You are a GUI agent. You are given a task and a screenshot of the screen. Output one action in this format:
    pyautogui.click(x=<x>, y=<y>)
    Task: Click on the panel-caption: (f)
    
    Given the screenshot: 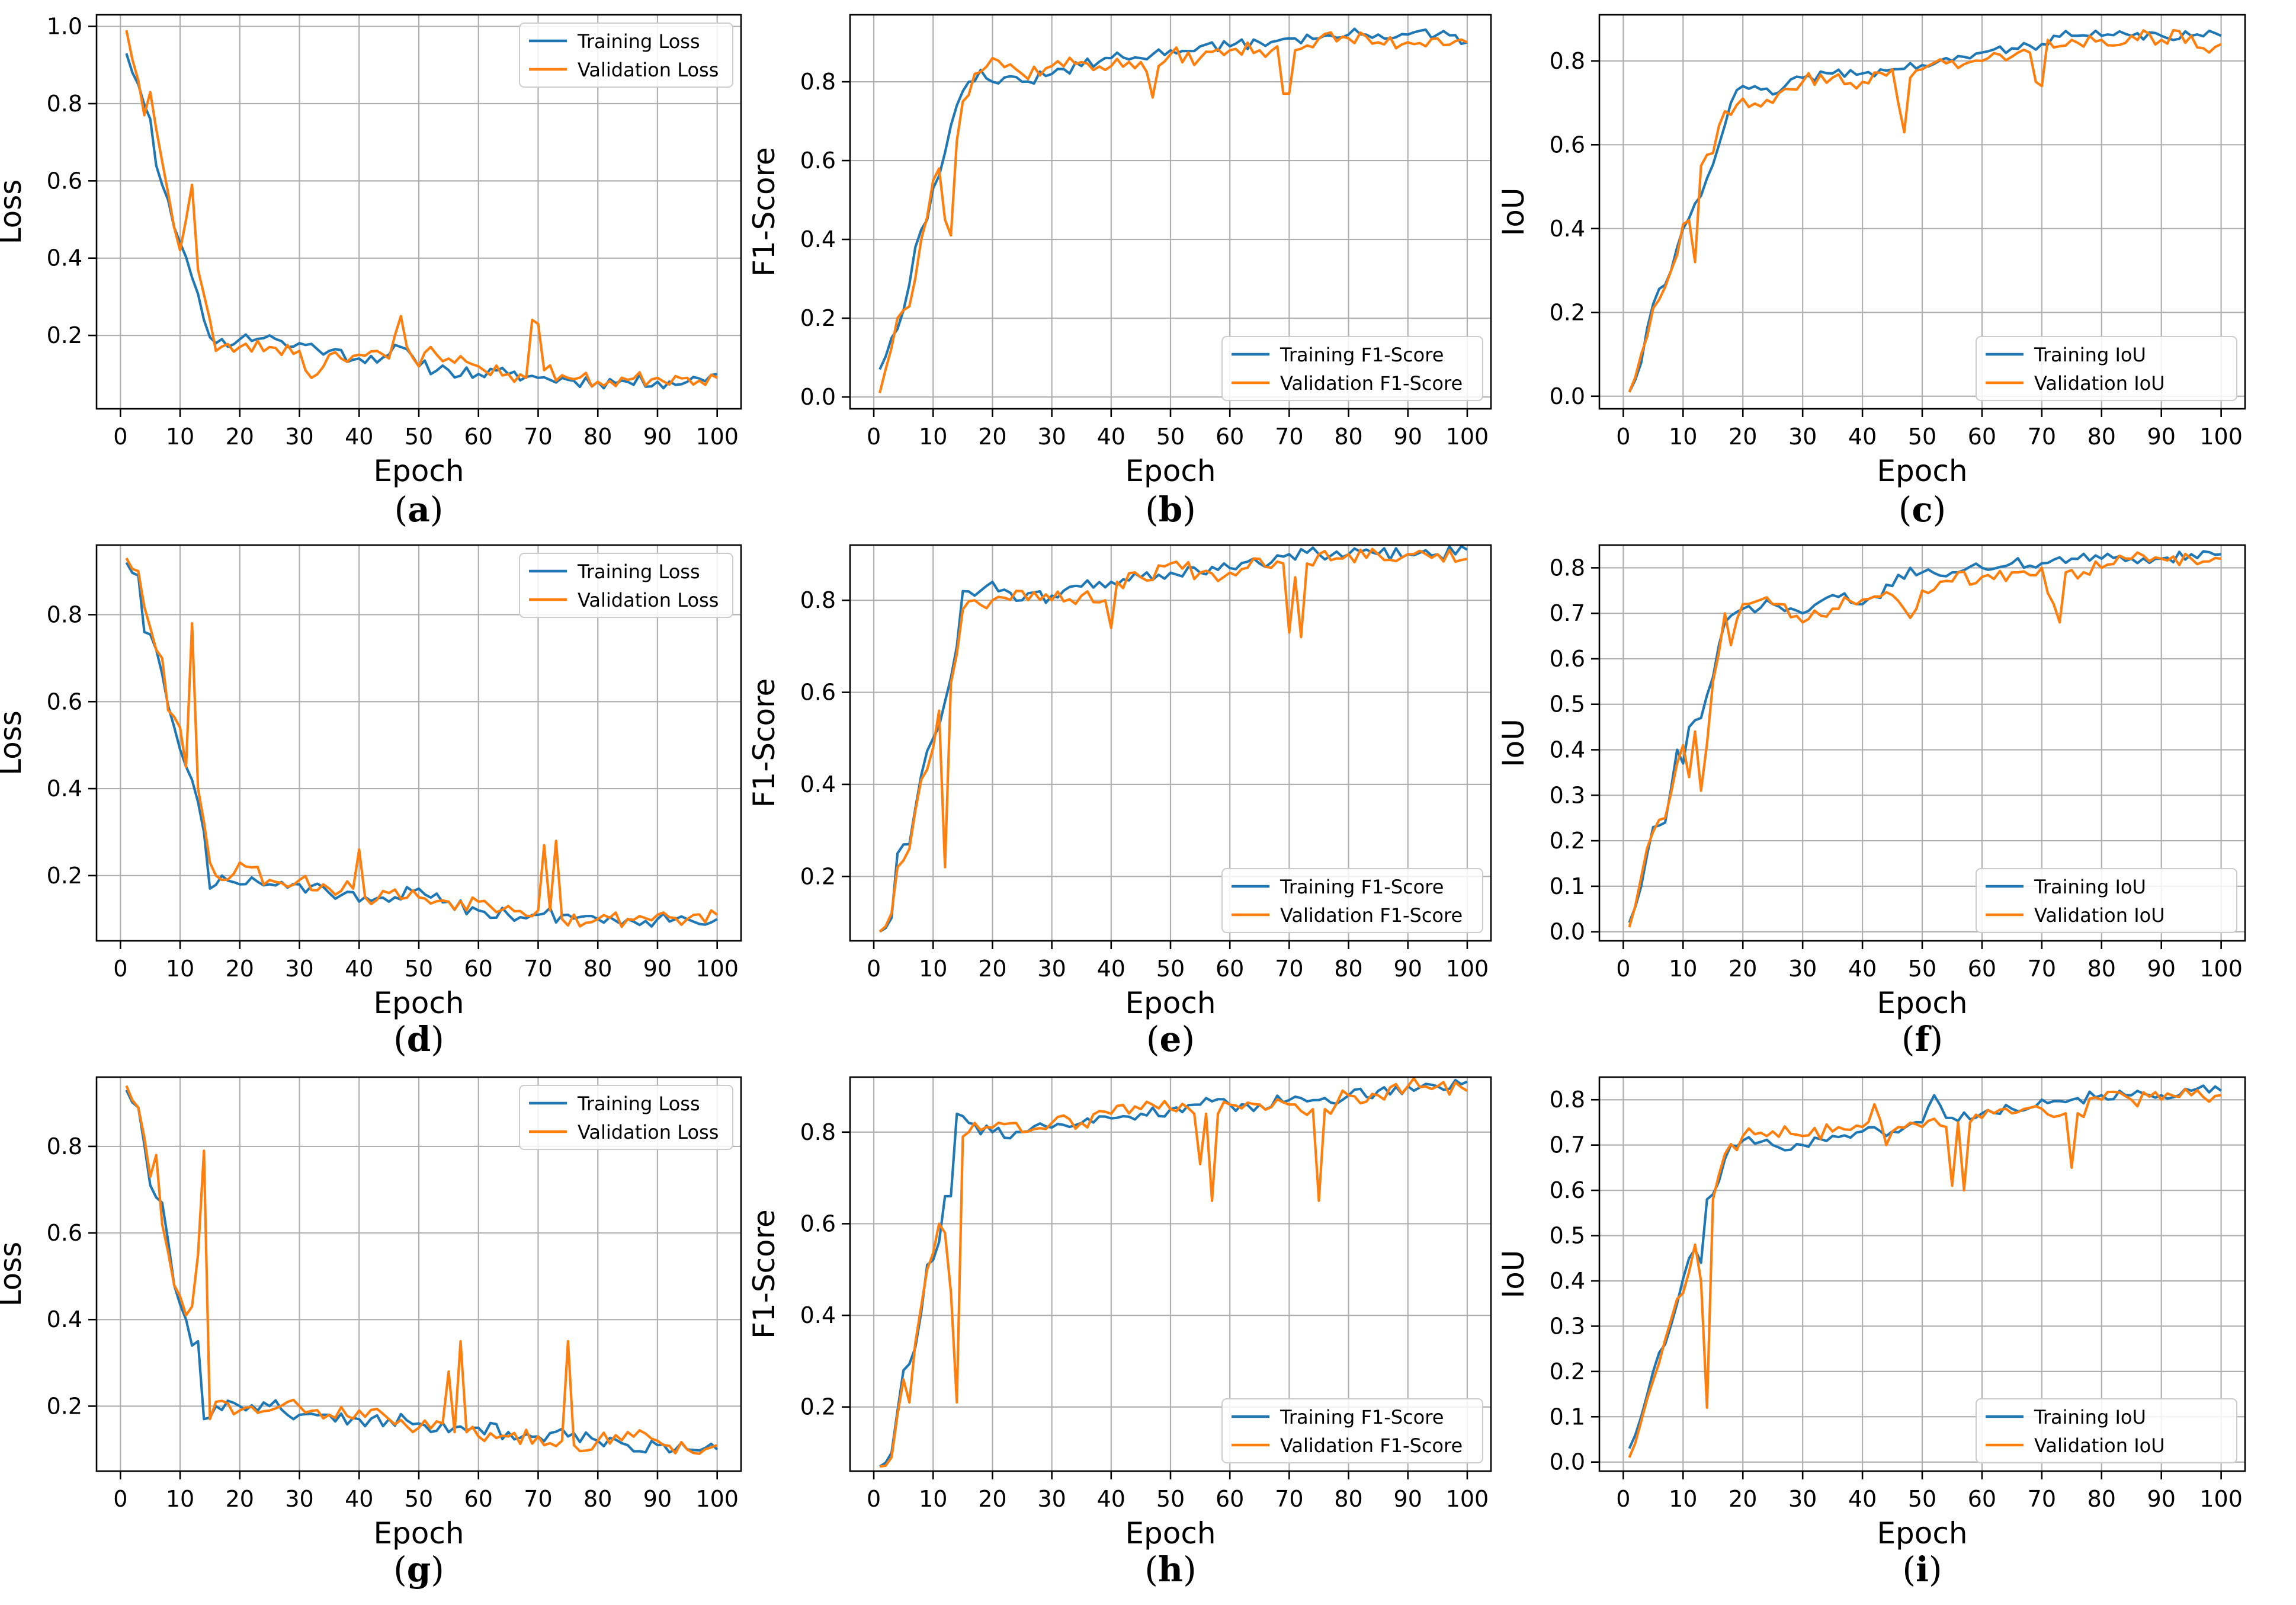 What is the action you would take?
    pyautogui.click(x=1922, y=1039)
    